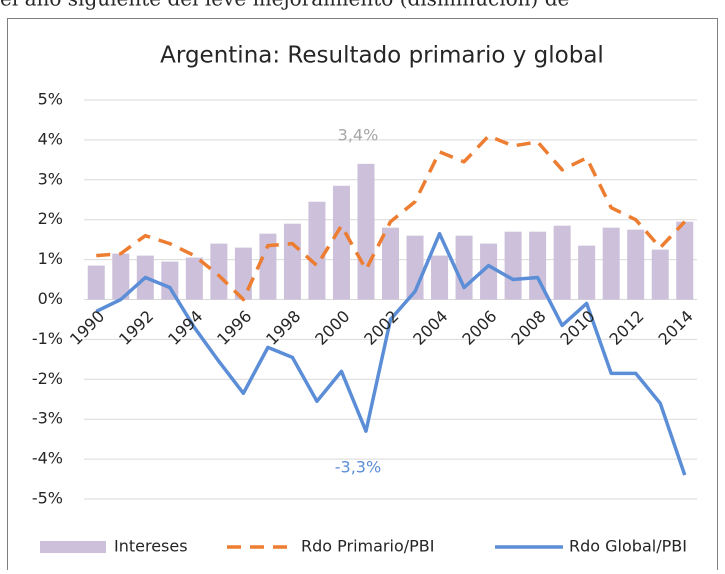 Image resolution: width=725 pixels, height=574 pixels. What do you see at coordinates (50, 298) in the screenshot?
I see `y-tick-label: 0%` at bounding box center [50, 298].